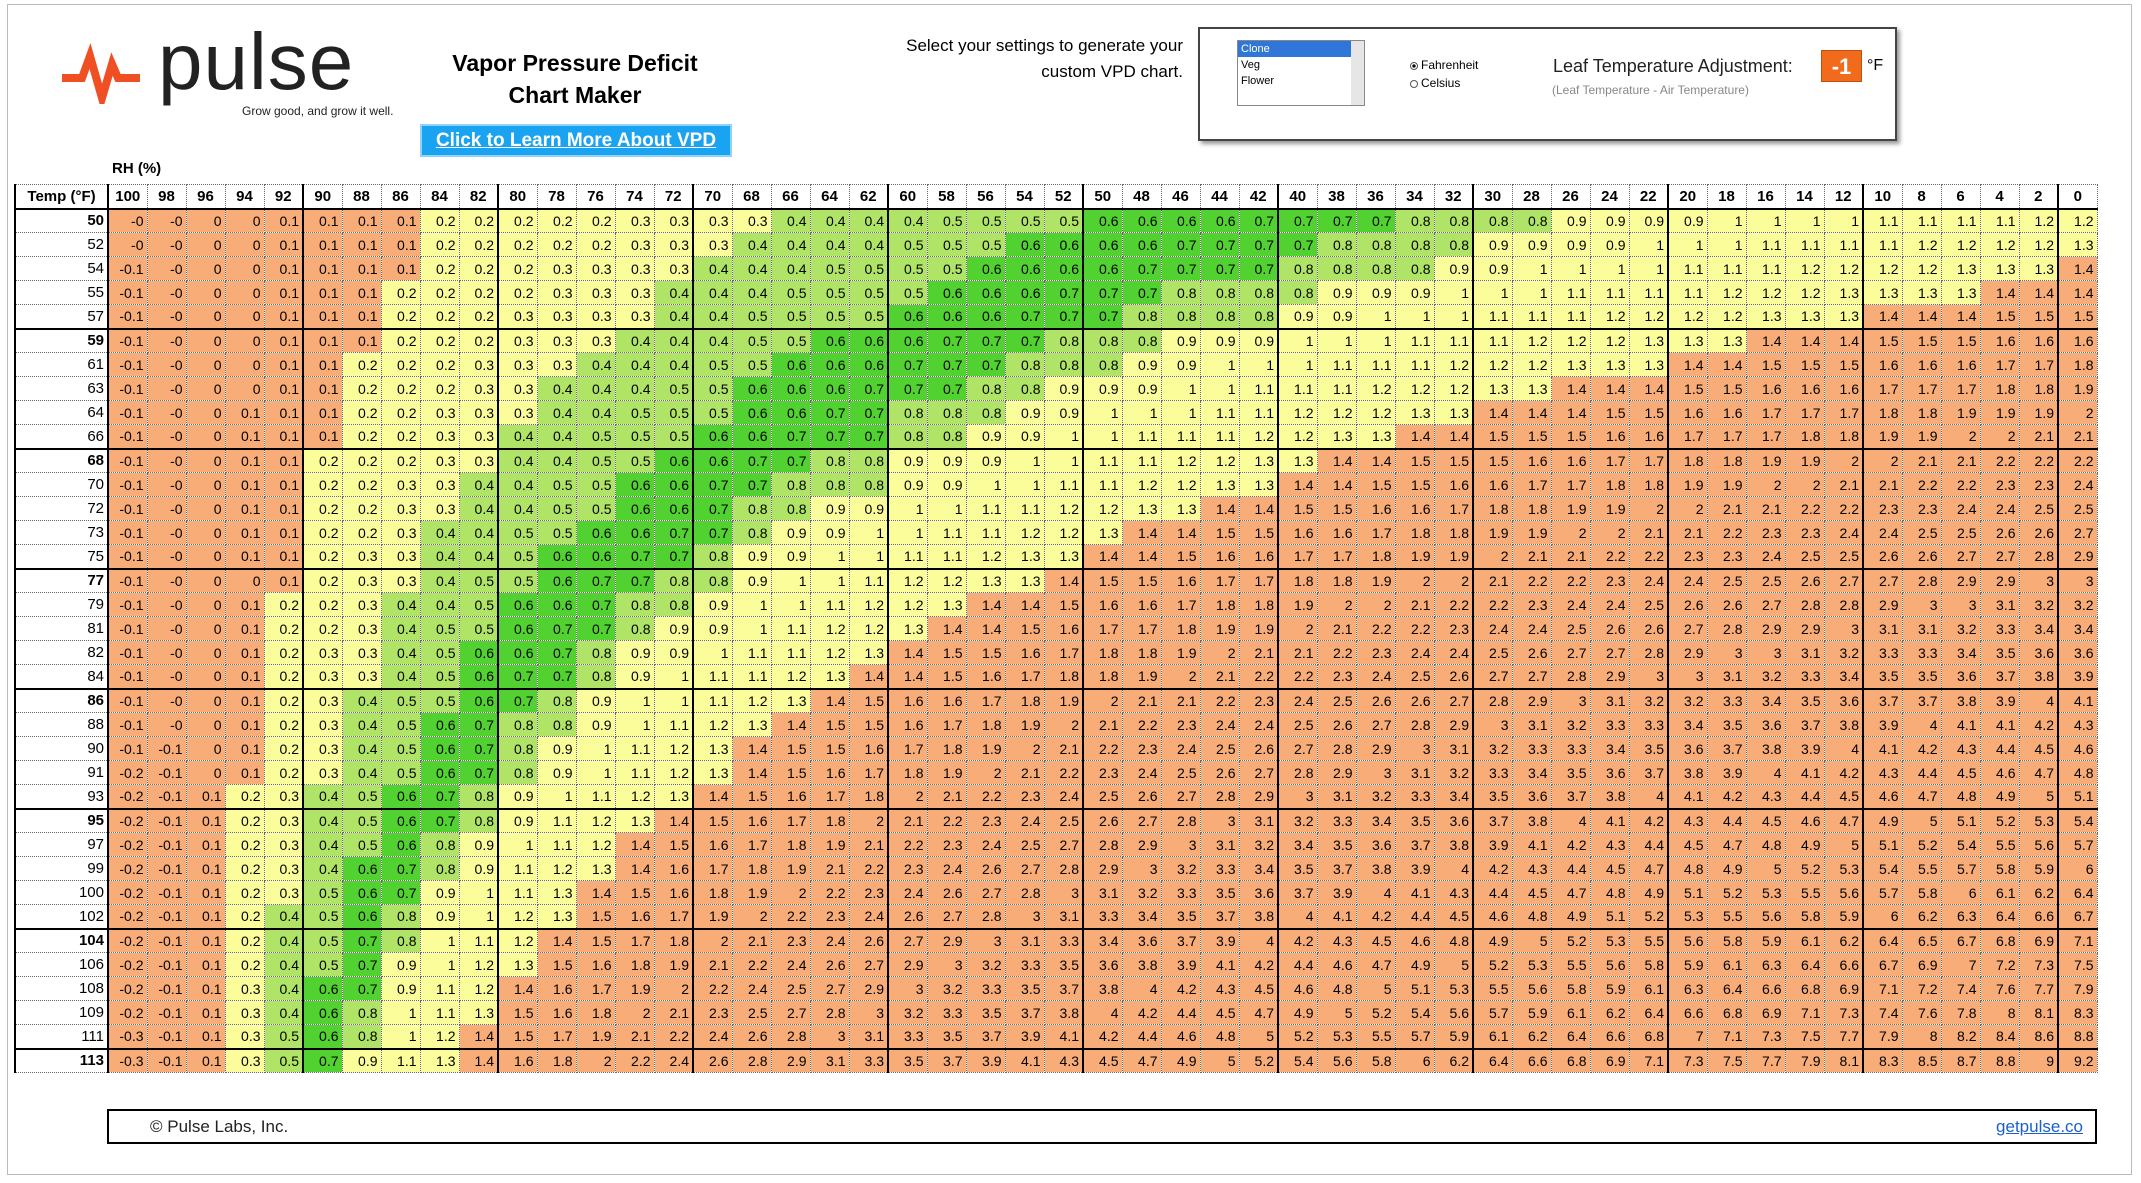 The width and height of the screenshot is (2141, 1183). I want to click on stage-option: Veg, so click(1250, 65).